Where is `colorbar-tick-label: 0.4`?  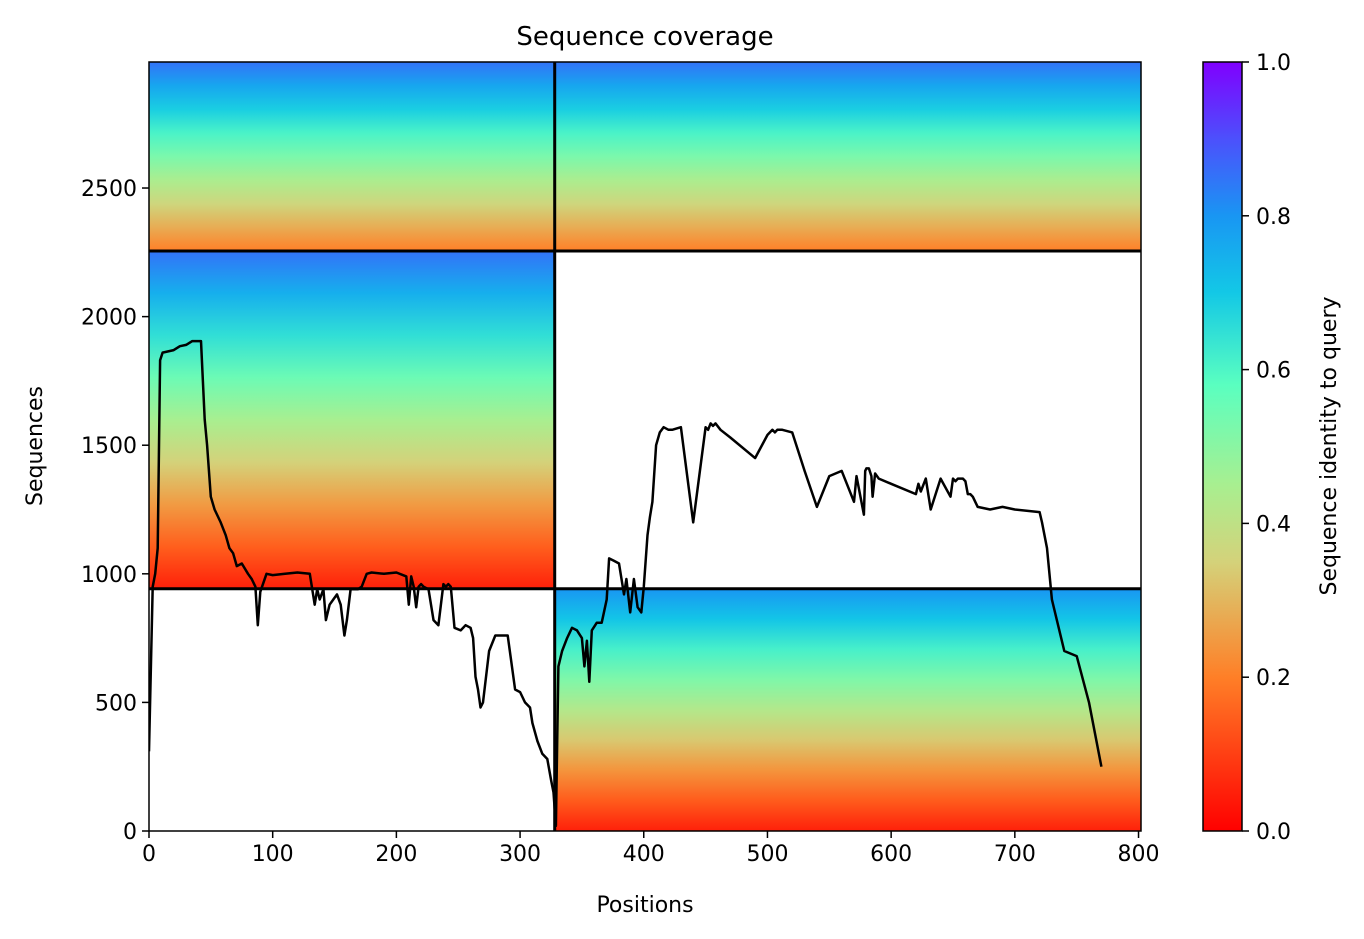 colorbar-tick-label: 0.4 is located at coordinates (1273, 524).